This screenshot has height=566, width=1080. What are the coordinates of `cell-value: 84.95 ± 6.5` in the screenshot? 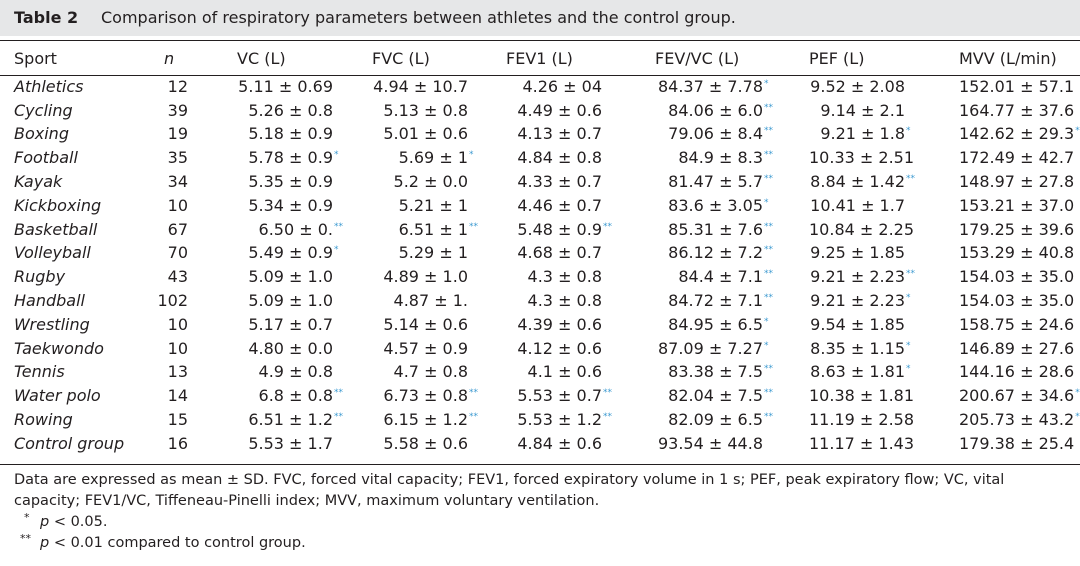 It's located at (715, 324).